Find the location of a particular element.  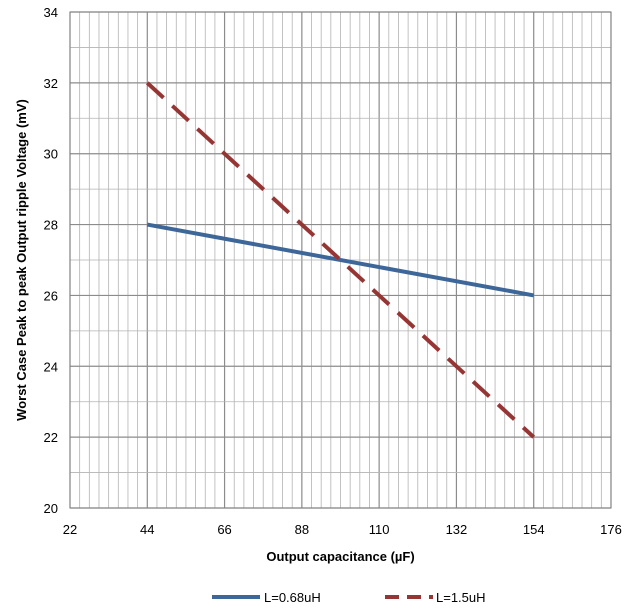

x-tick-label: 88 is located at coordinates (302, 529).